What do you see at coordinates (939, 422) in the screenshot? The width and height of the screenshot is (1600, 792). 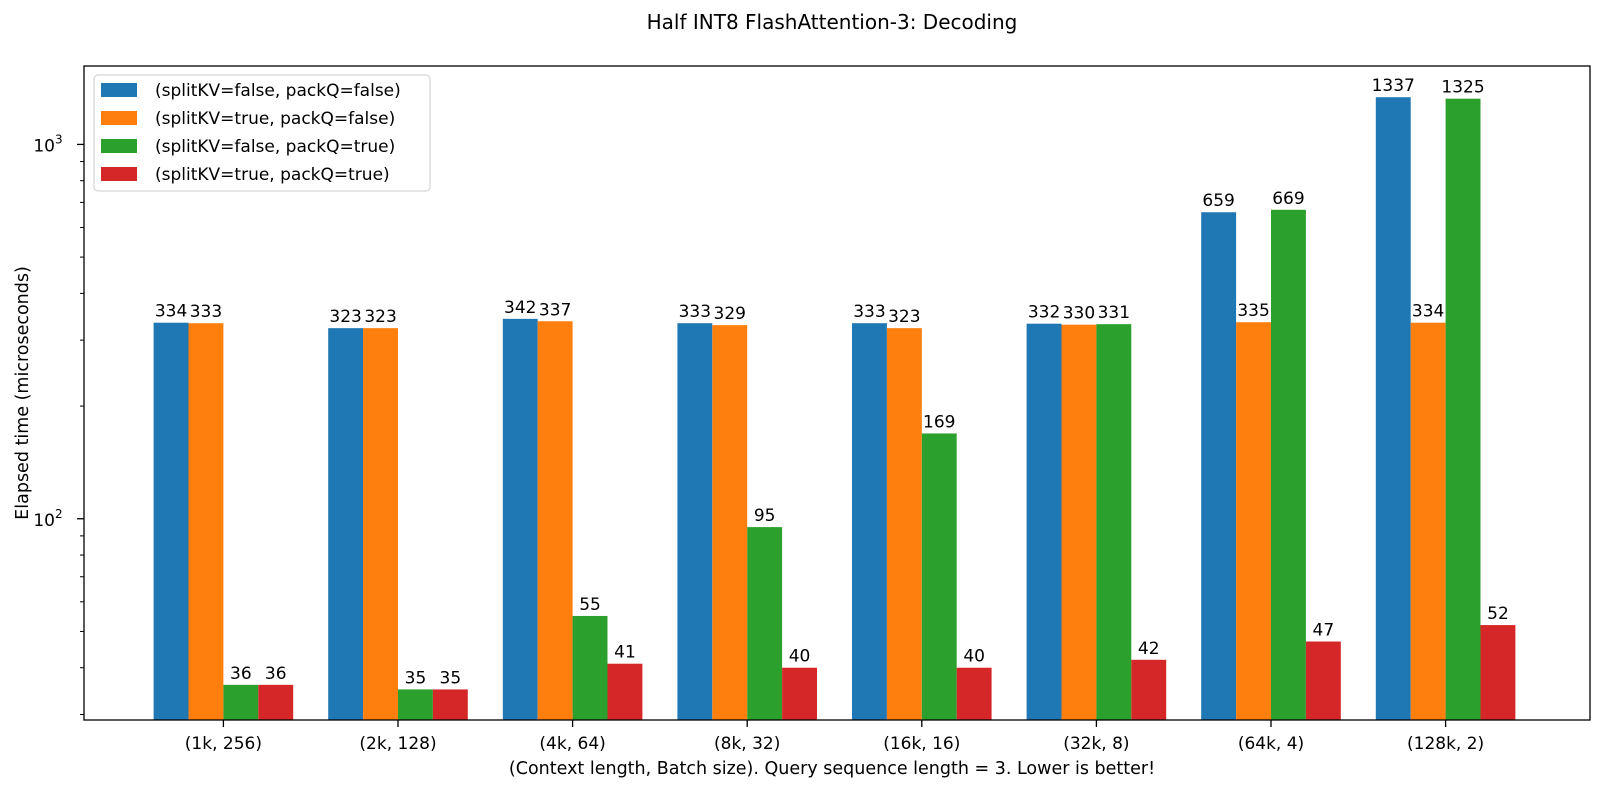 I see `data-label: 169` at bounding box center [939, 422].